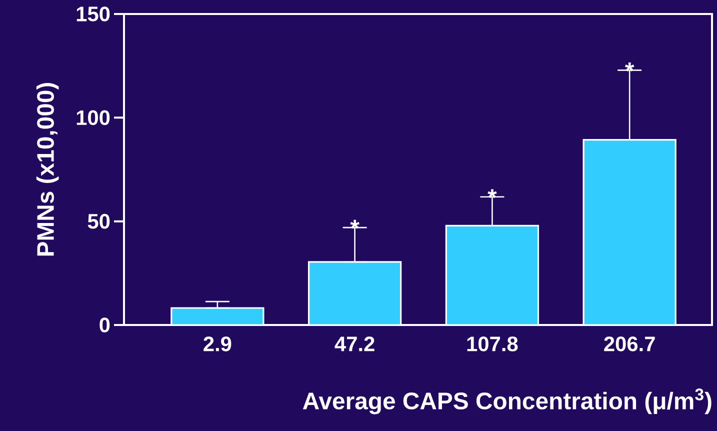  What do you see at coordinates (99, 221) in the screenshot?
I see `y-tick-label: 50` at bounding box center [99, 221].